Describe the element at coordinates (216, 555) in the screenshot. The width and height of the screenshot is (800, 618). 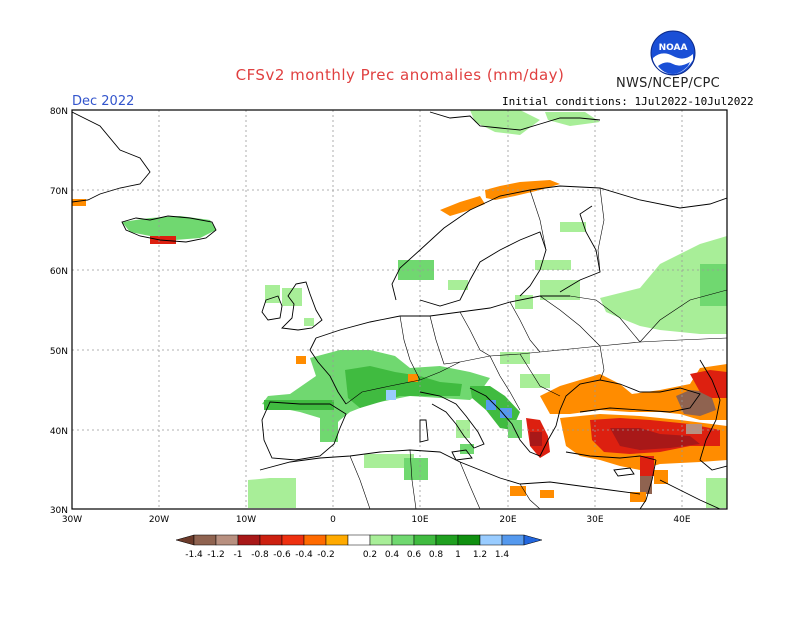
I see `colorbar-tick-label: -1.2` at that location.